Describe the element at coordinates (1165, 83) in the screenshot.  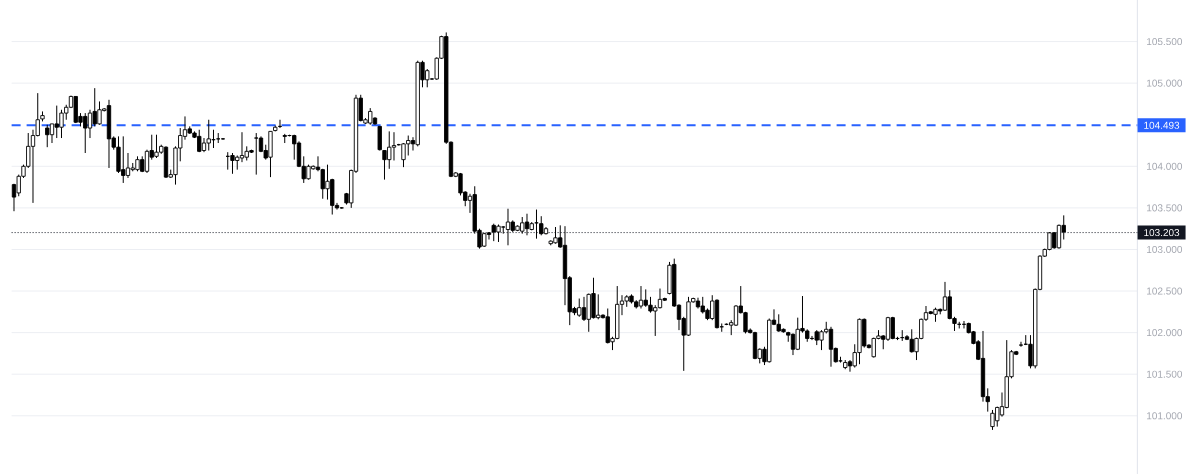
I see `y-tick-label: 105.000` at that location.